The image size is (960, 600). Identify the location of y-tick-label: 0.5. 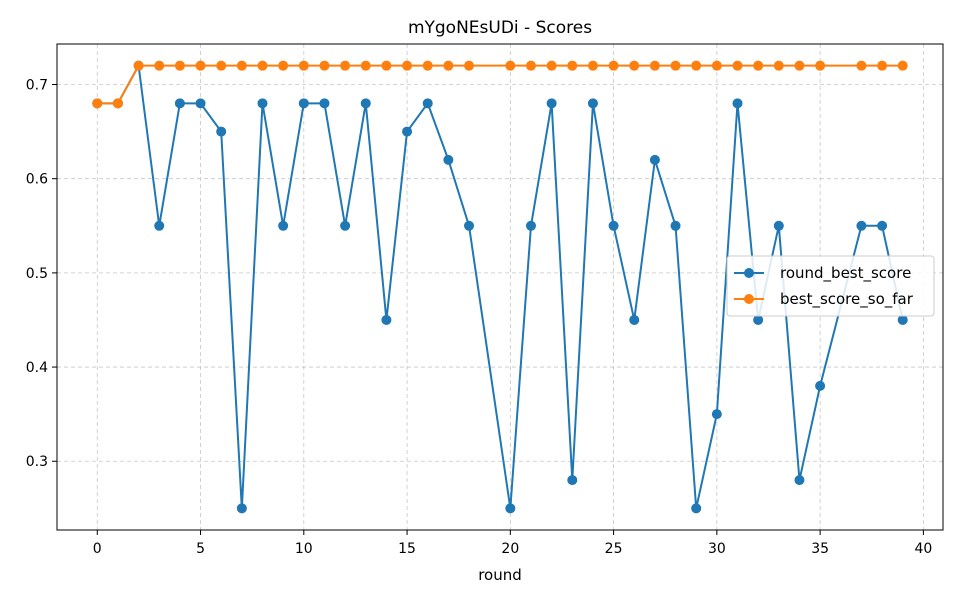
(37, 274).